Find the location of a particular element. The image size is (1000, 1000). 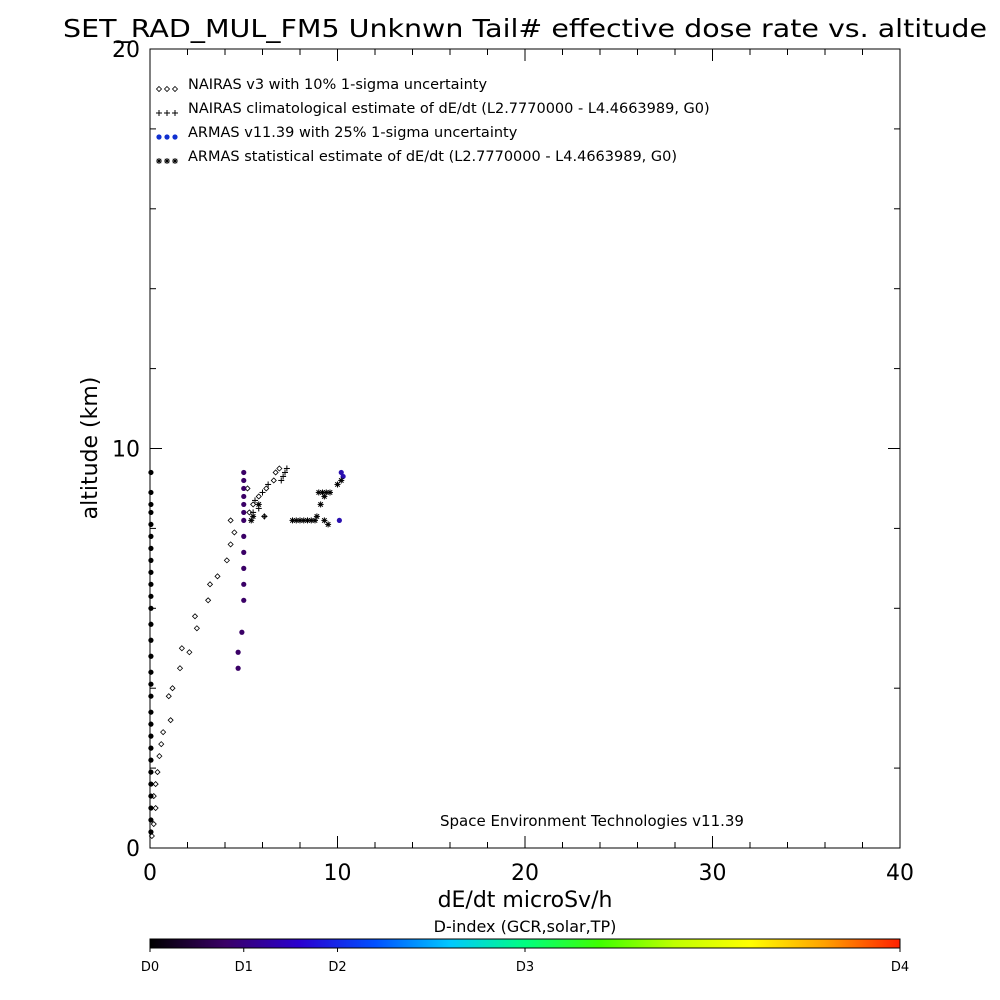

x-tick-label: 20 is located at coordinates (525, 873).